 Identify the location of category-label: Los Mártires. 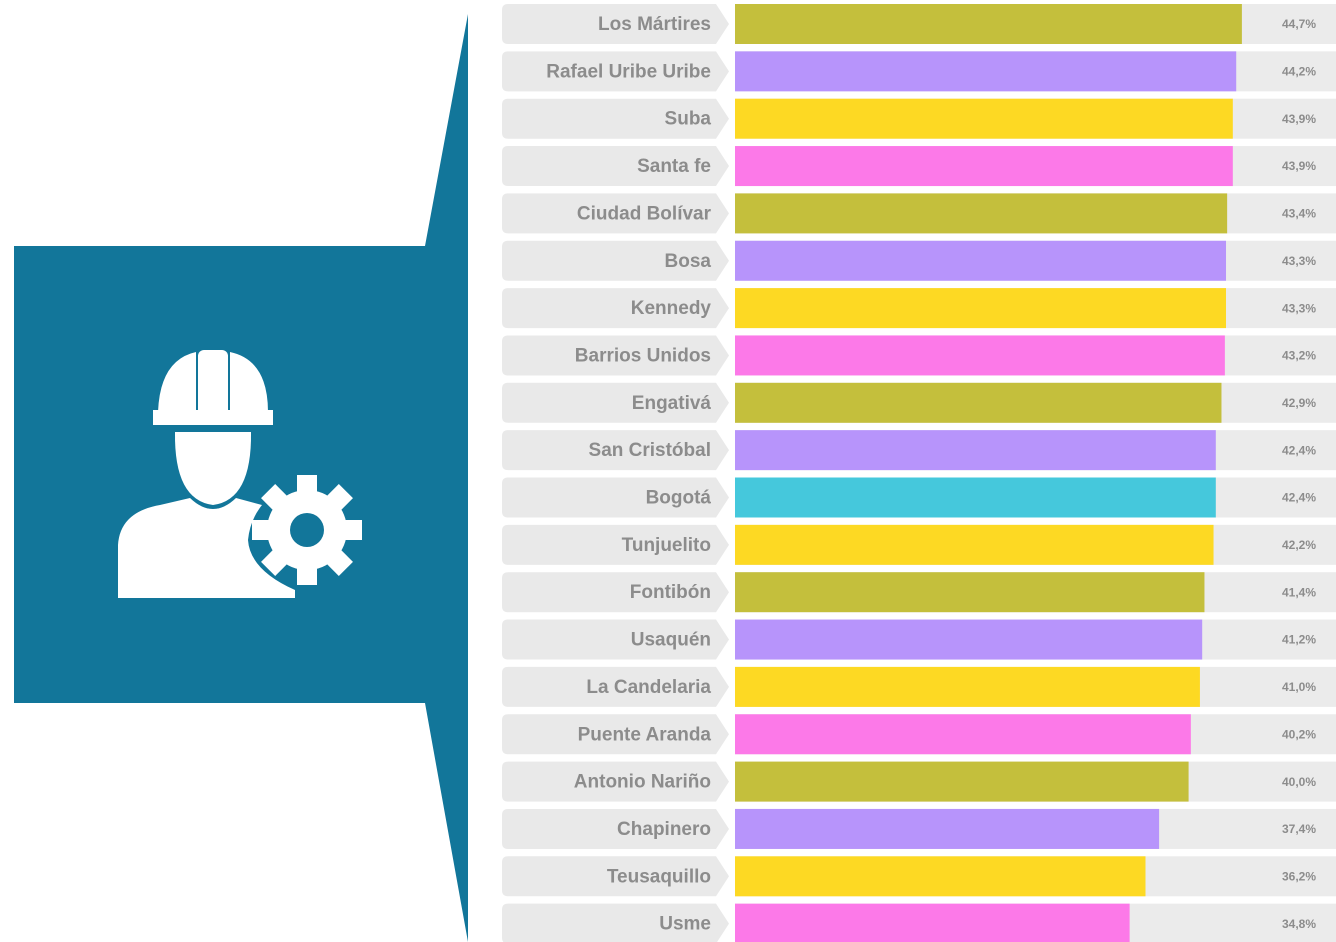
(654, 24).